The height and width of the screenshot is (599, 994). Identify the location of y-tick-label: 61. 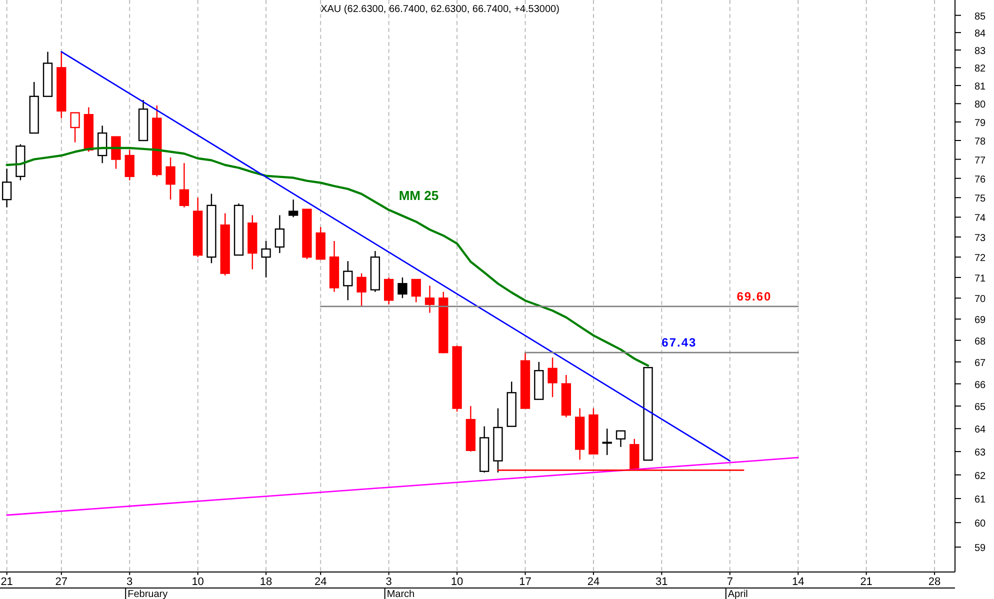
(980, 500).